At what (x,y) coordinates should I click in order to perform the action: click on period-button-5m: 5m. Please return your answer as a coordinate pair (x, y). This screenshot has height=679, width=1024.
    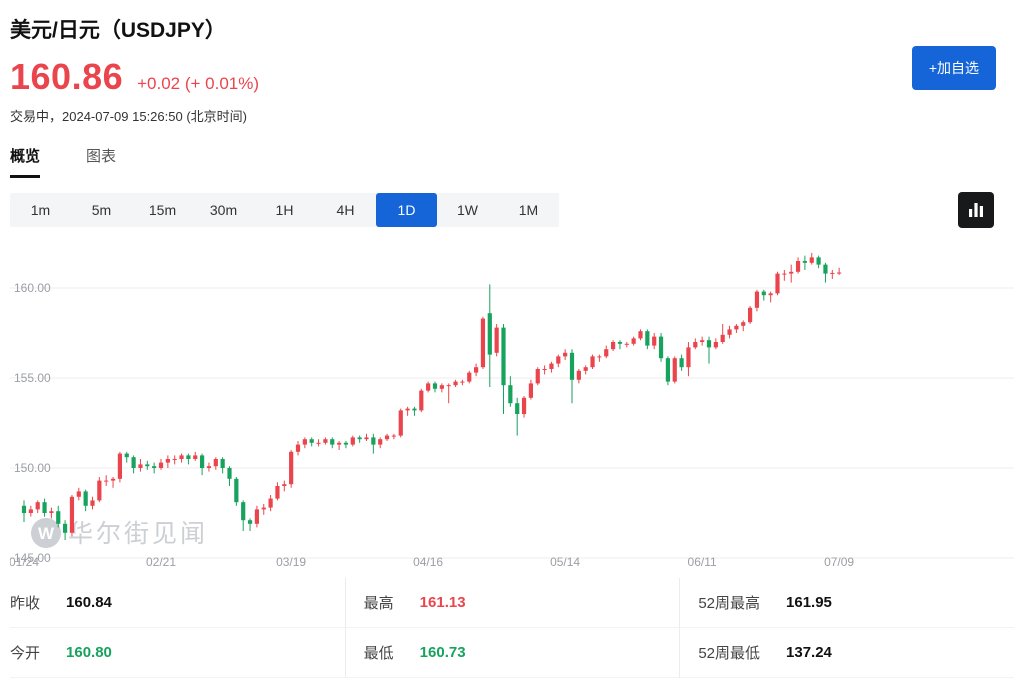
    Looking at the image, I should click on (101, 210).